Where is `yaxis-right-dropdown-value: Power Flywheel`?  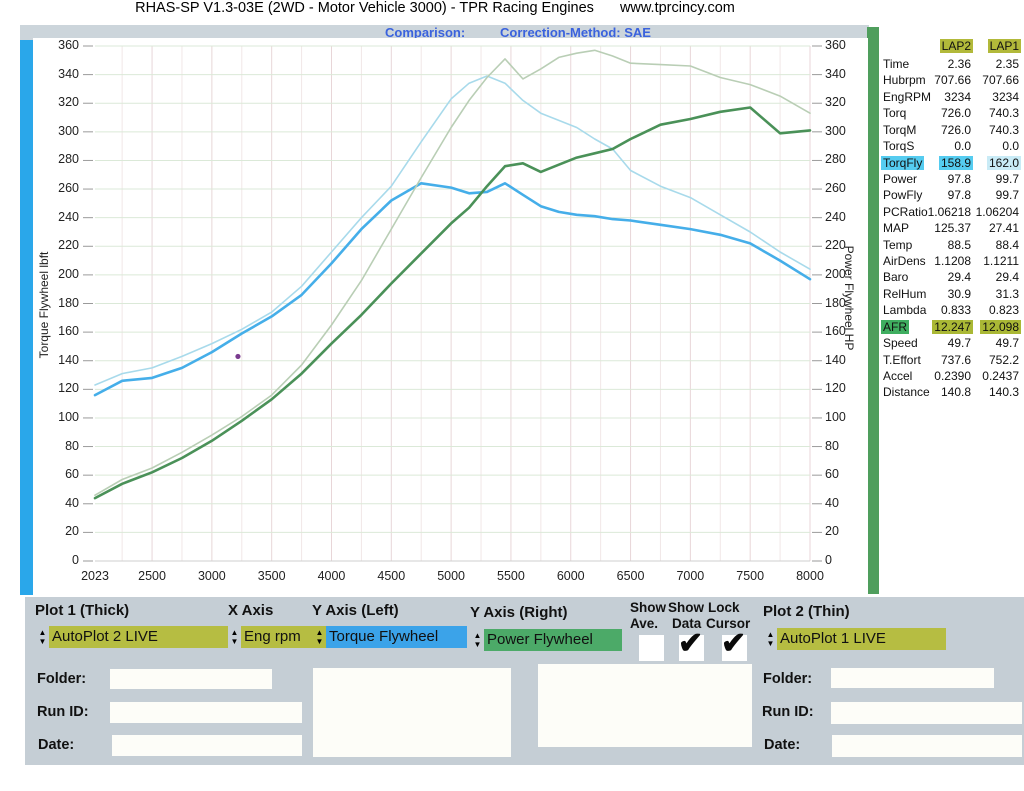
yaxis-right-dropdown-value: Power Flywheel is located at coordinates (553, 640).